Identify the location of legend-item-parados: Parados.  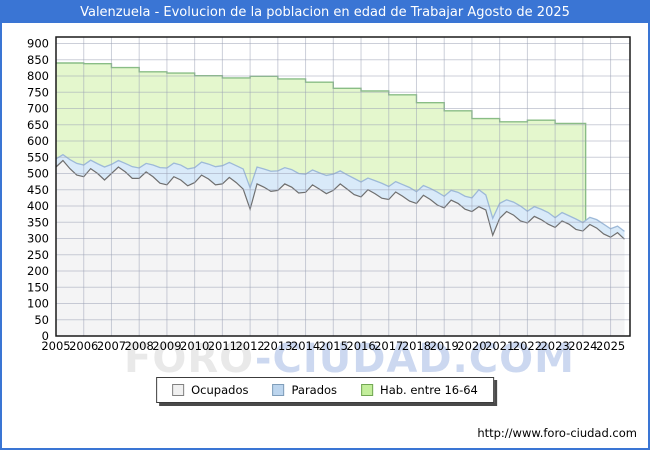
(304, 390).